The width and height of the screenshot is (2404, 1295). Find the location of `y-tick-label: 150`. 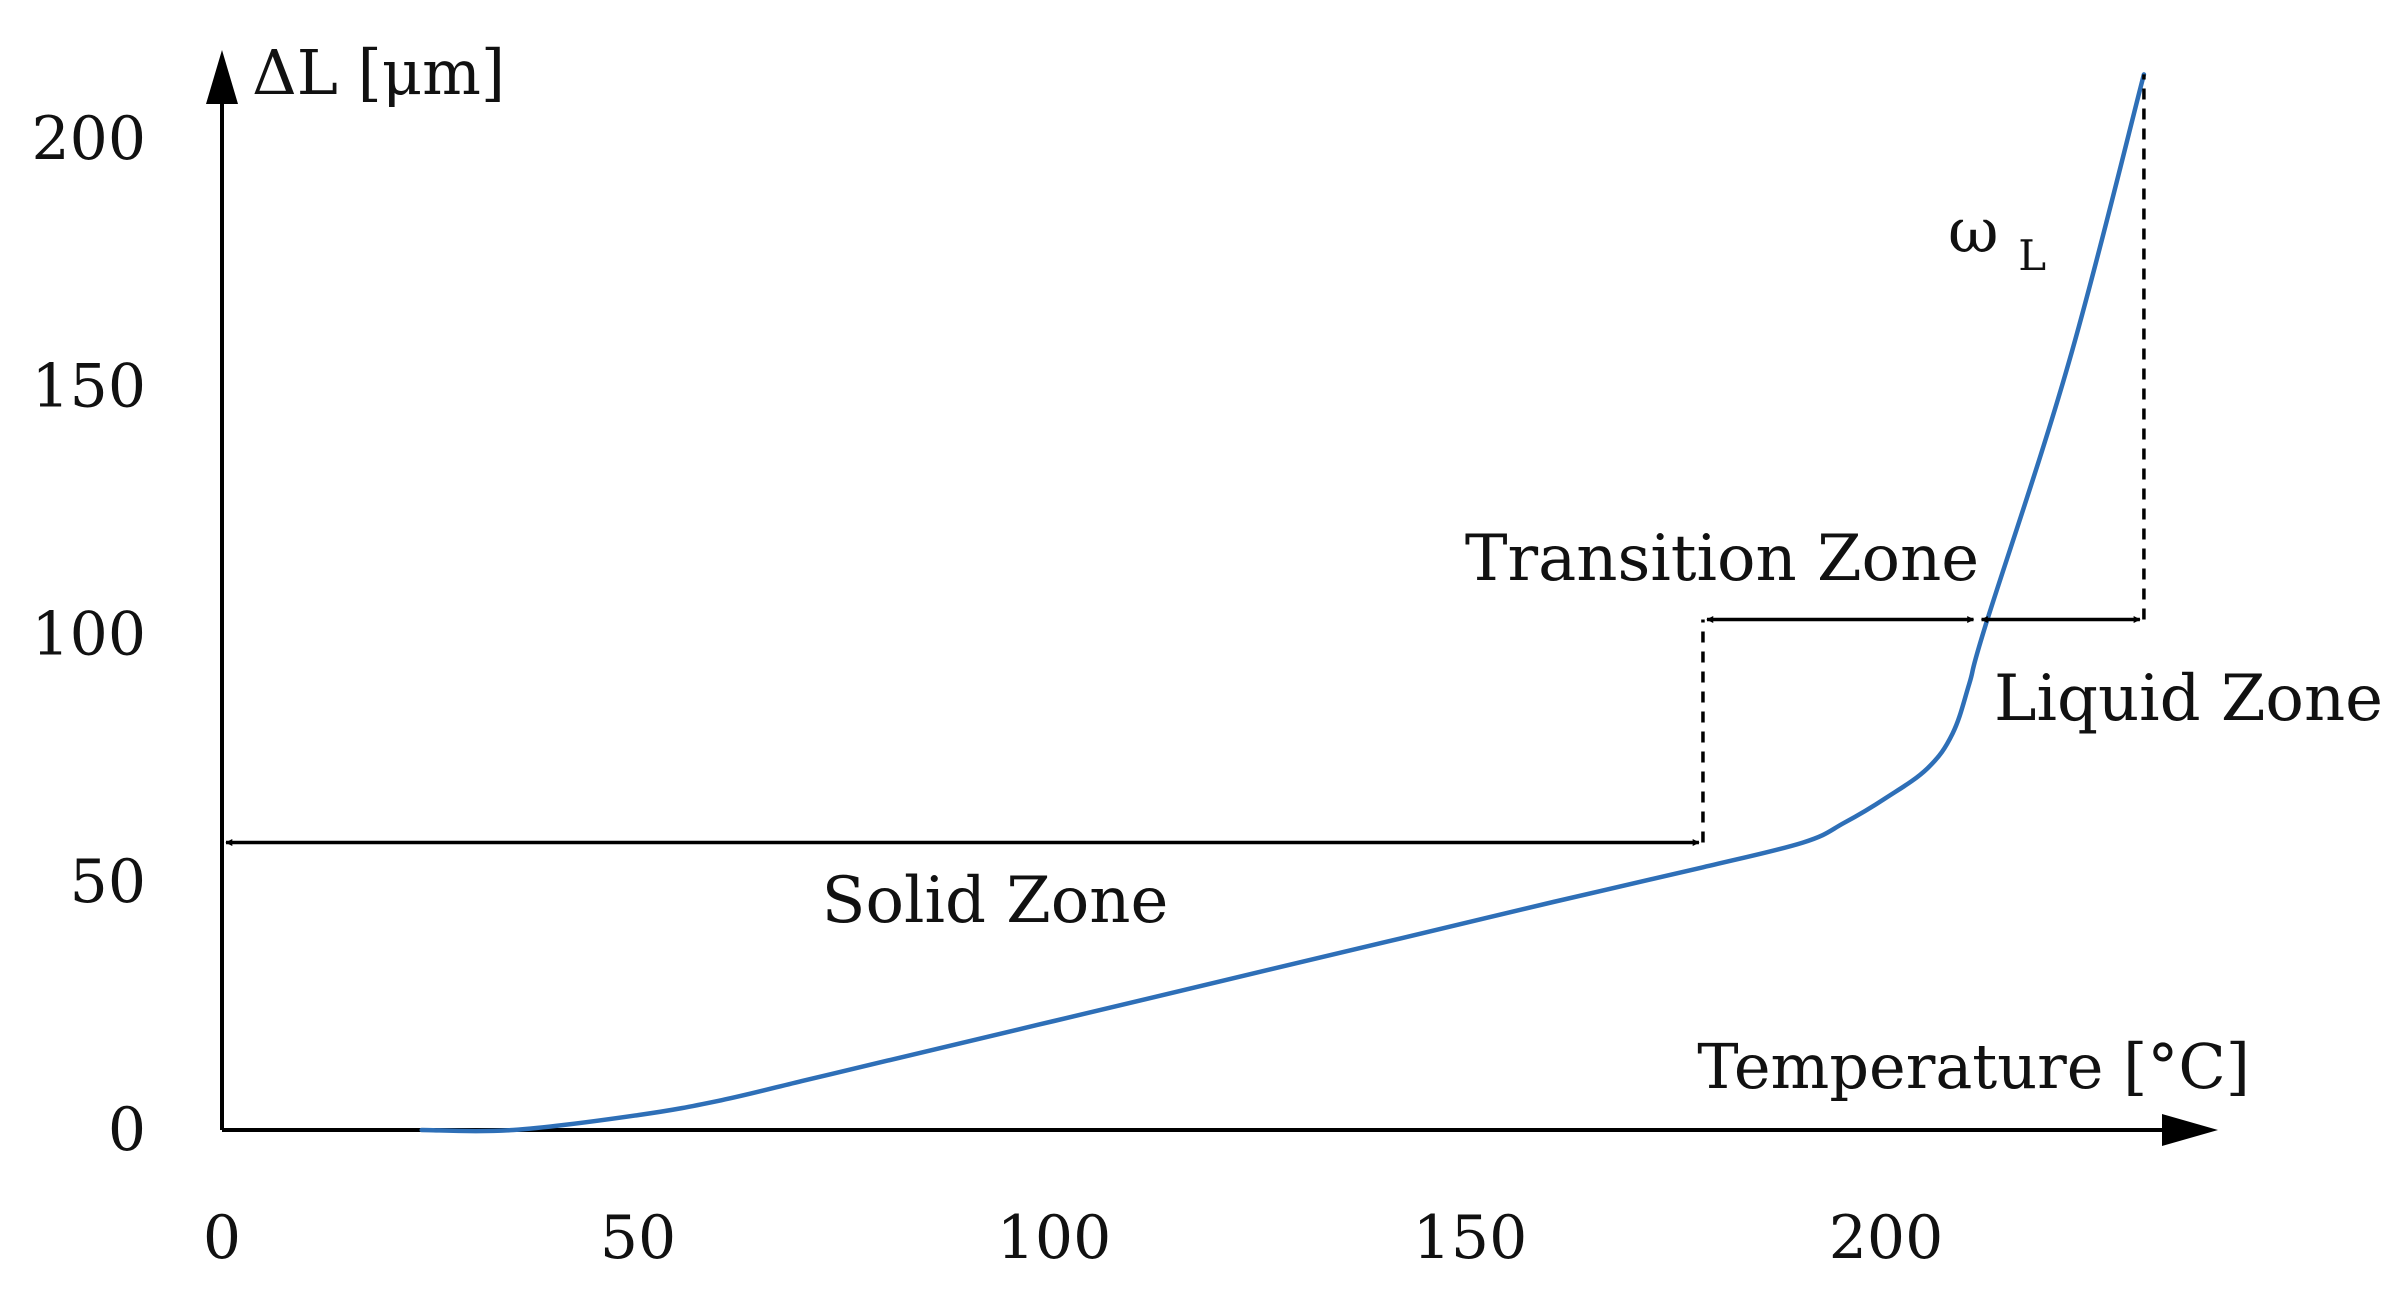

y-tick-label: 150 is located at coordinates (88, 387).